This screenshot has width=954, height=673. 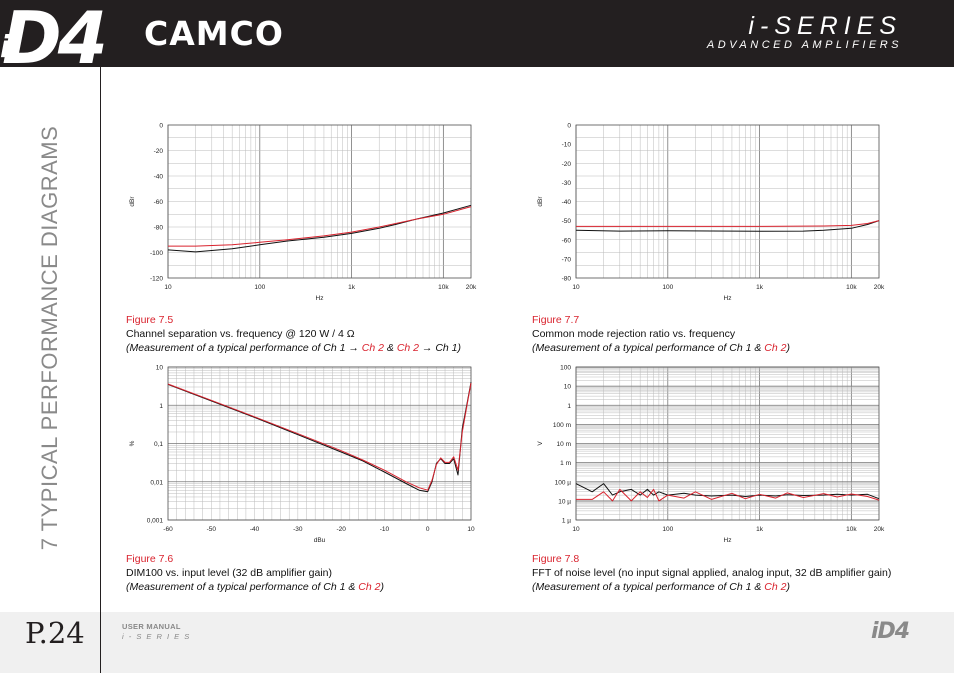 I want to click on footer-series-label: i - S E R I E S, so click(x=156, y=636).